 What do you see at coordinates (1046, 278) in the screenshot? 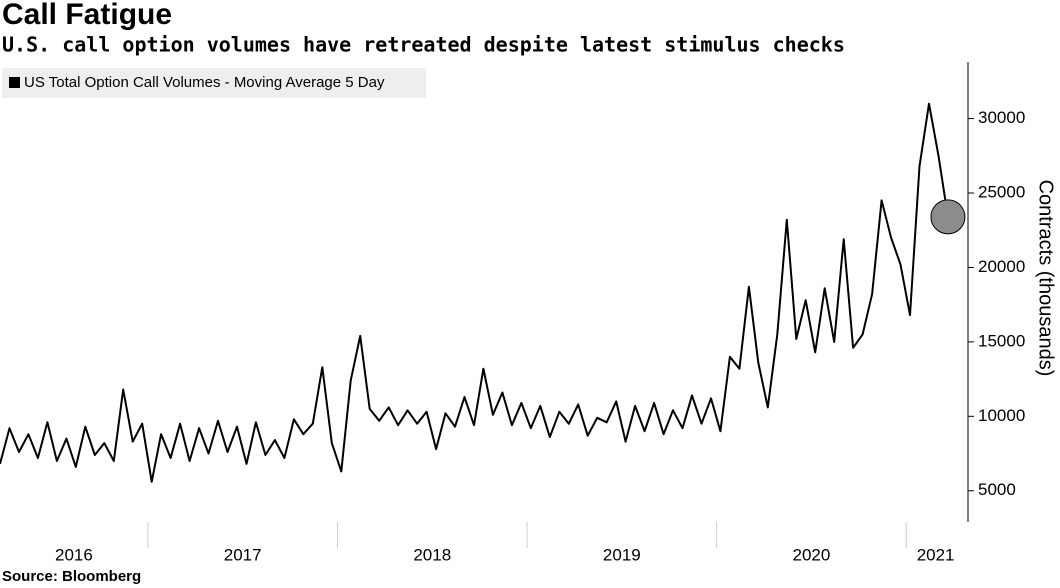
I see `y-axis-label: Contracts (thousands)` at bounding box center [1046, 278].